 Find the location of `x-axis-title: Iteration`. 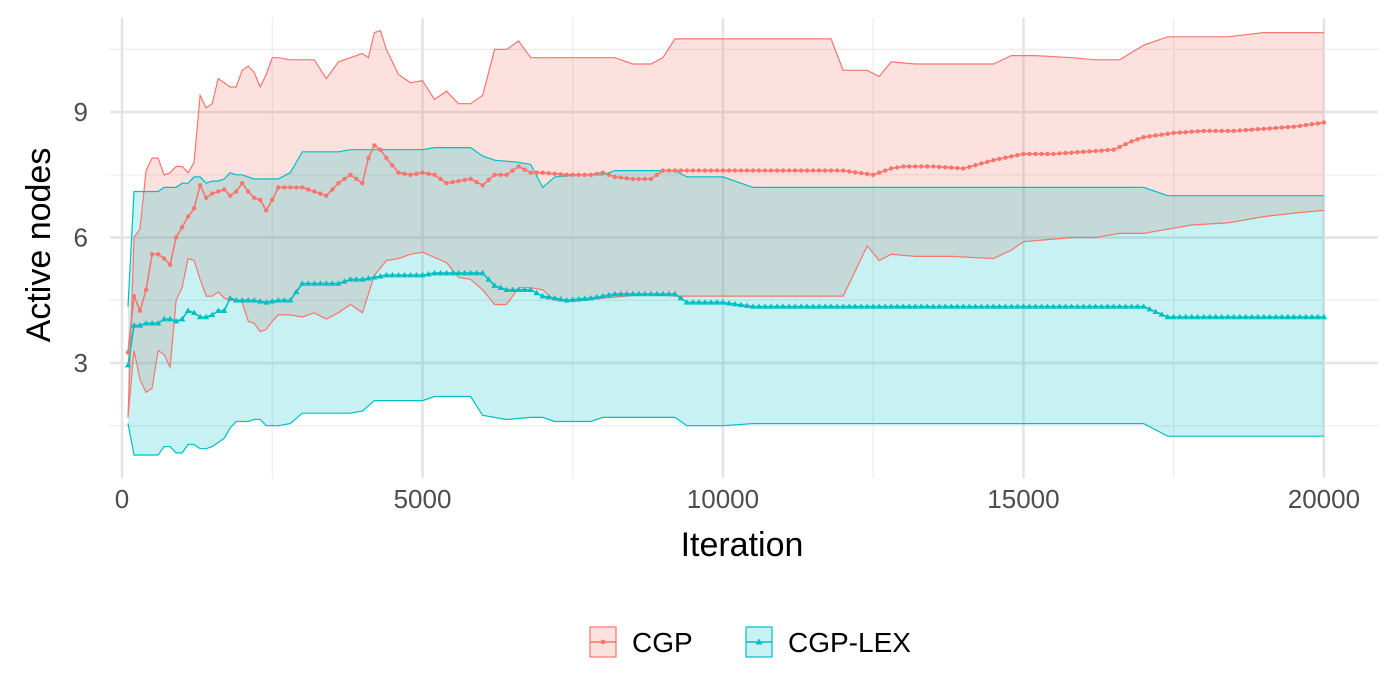

x-axis-title: Iteration is located at coordinates (742, 545).